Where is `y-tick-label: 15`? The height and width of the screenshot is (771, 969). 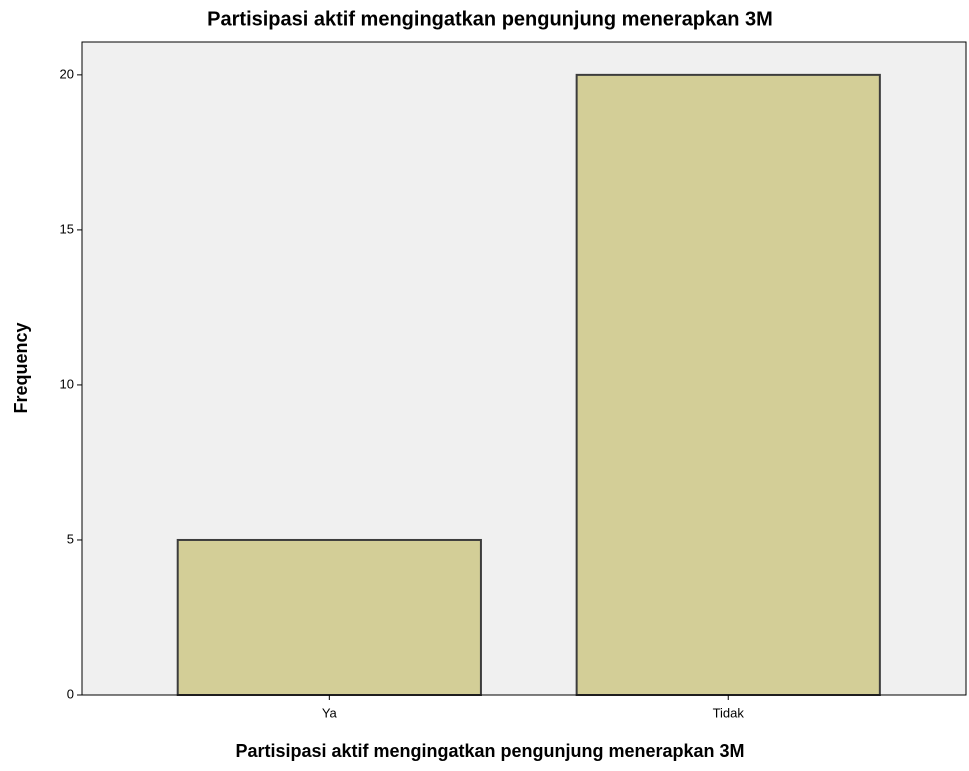
y-tick-label: 15 is located at coordinates (67, 228).